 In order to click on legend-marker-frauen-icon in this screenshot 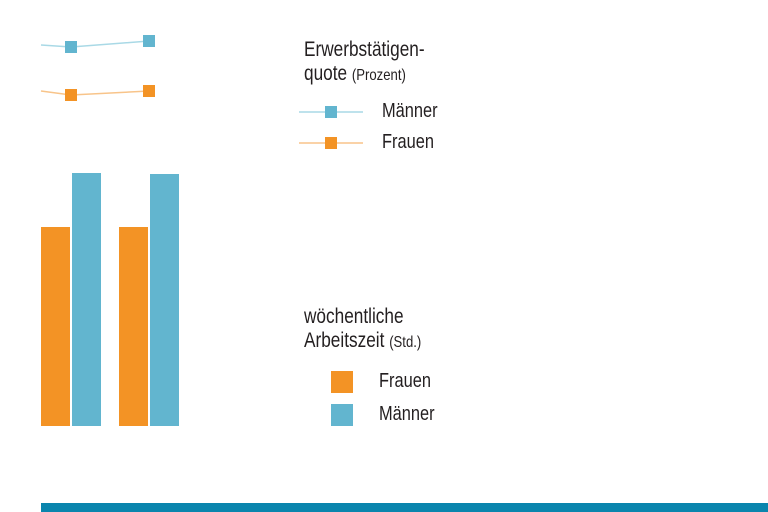, I will do `click(331, 143)`.